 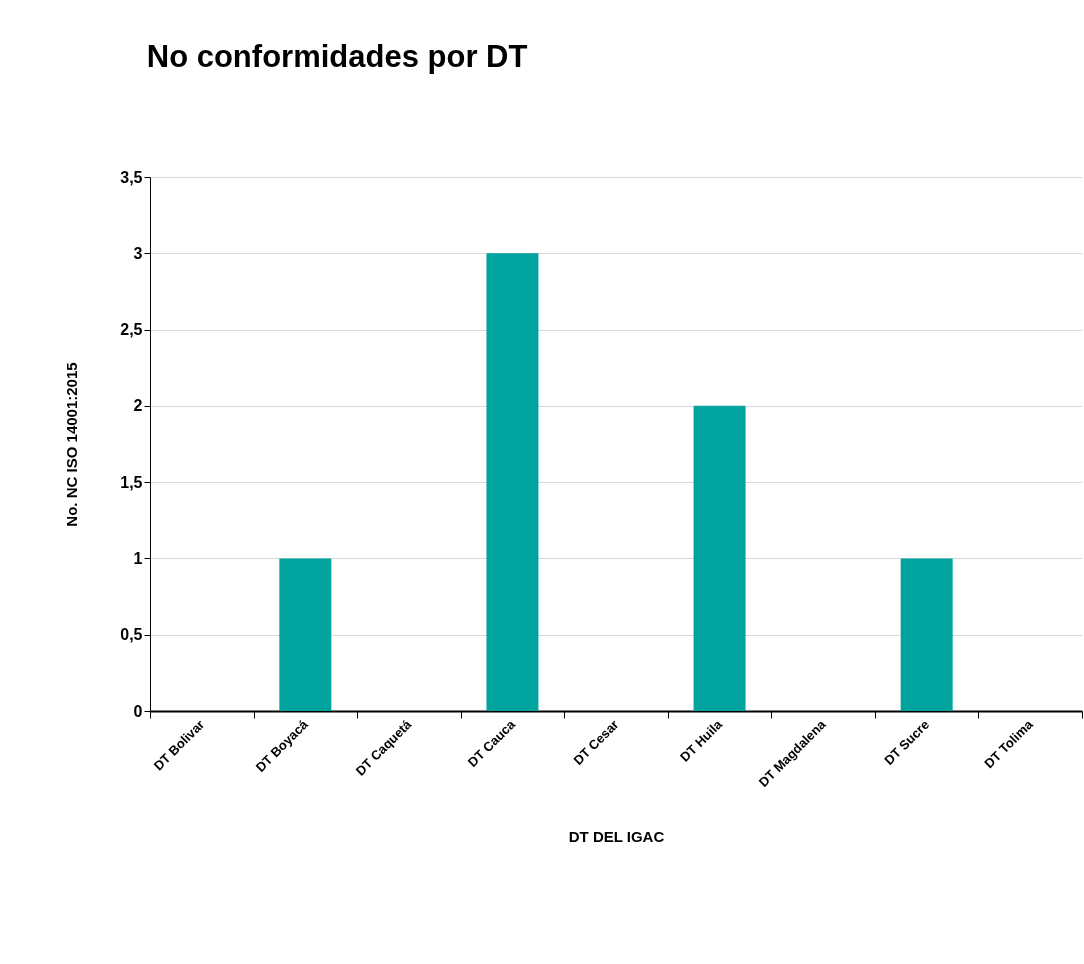 What do you see at coordinates (131, 330) in the screenshot?
I see `y-tick-label: 2,5` at bounding box center [131, 330].